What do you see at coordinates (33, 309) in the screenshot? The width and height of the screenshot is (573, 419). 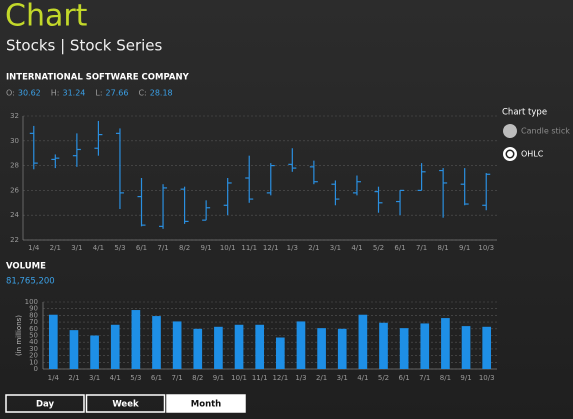 I see `y-tick-label: 90` at bounding box center [33, 309].